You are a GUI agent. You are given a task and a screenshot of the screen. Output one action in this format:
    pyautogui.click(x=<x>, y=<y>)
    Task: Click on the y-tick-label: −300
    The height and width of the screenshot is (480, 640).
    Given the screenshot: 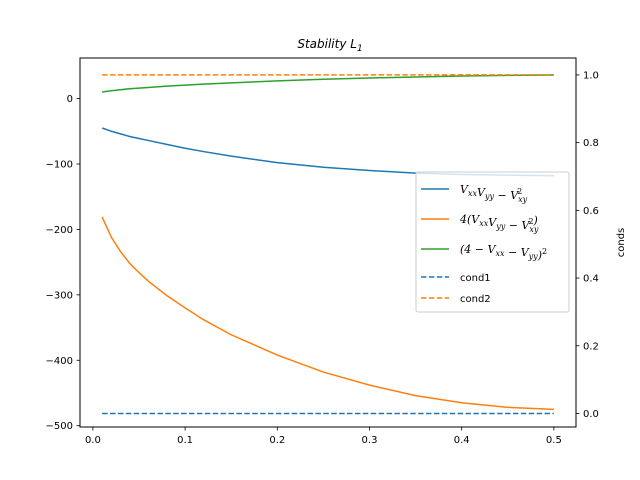 What is the action you would take?
    pyautogui.click(x=59, y=295)
    